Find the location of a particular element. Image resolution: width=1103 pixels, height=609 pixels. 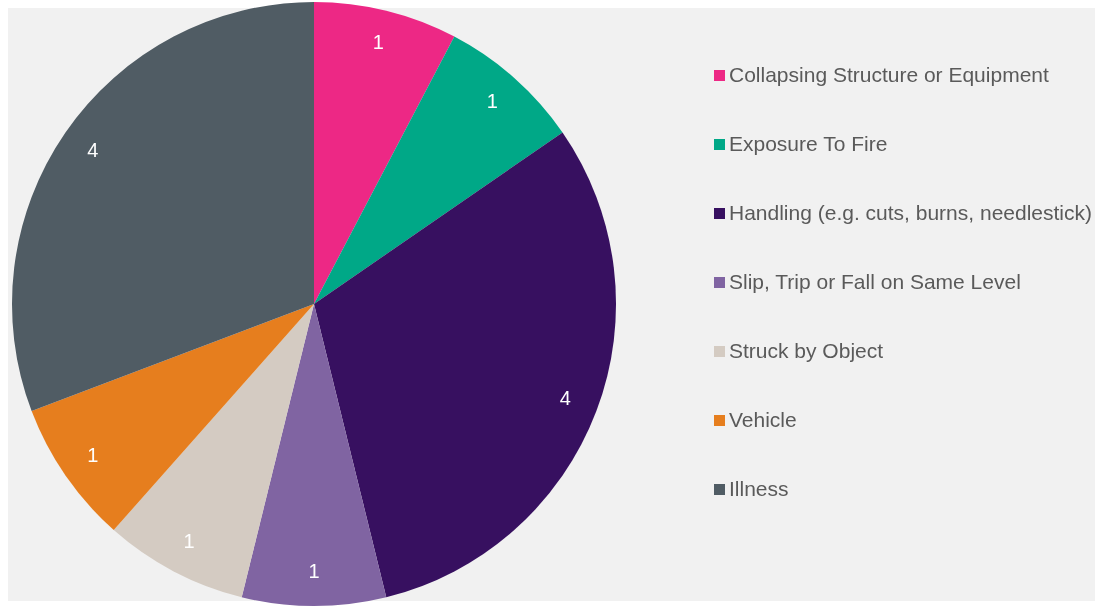

legend-label: Illness is located at coordinates (759, 489).